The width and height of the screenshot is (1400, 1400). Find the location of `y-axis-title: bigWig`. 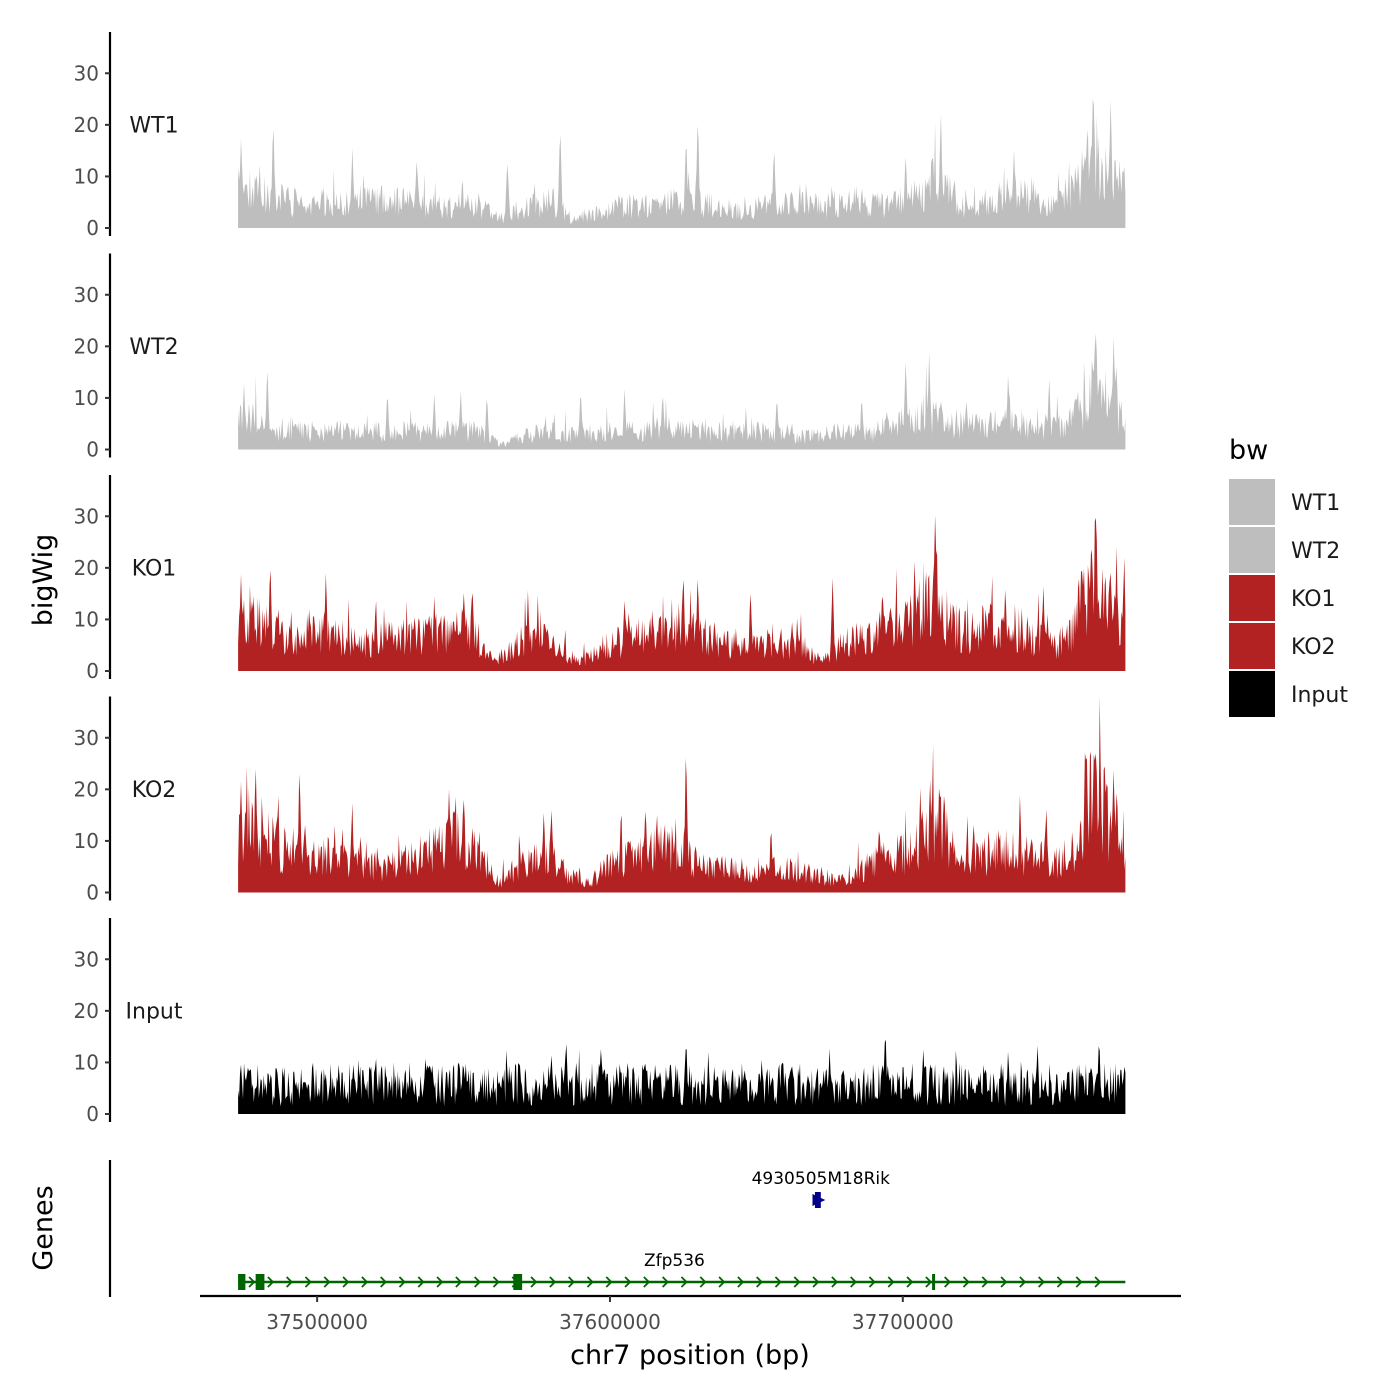

y-axis-title: bigWig is located at coordinates (43, 580).